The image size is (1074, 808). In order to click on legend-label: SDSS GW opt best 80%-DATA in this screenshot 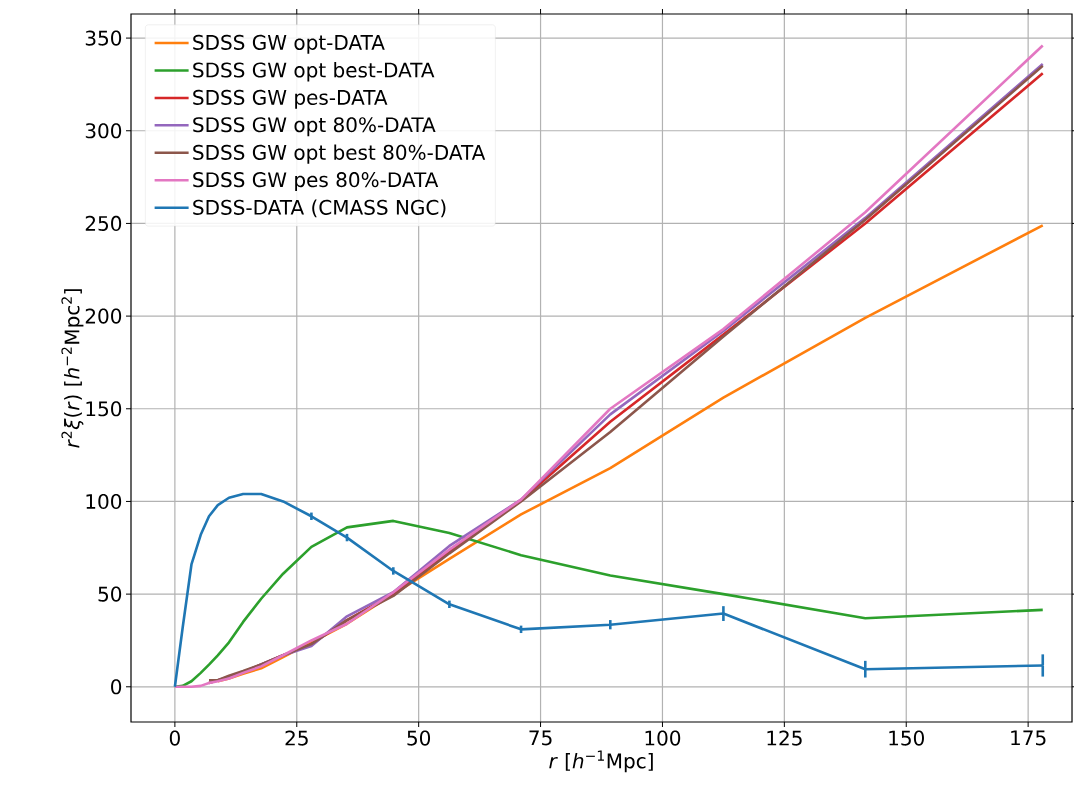, I will do `click(339, 154)`.